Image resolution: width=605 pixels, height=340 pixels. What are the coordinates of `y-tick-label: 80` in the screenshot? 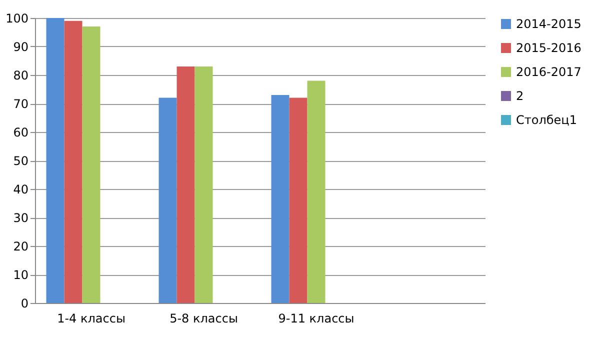 It's located at (20, 75).